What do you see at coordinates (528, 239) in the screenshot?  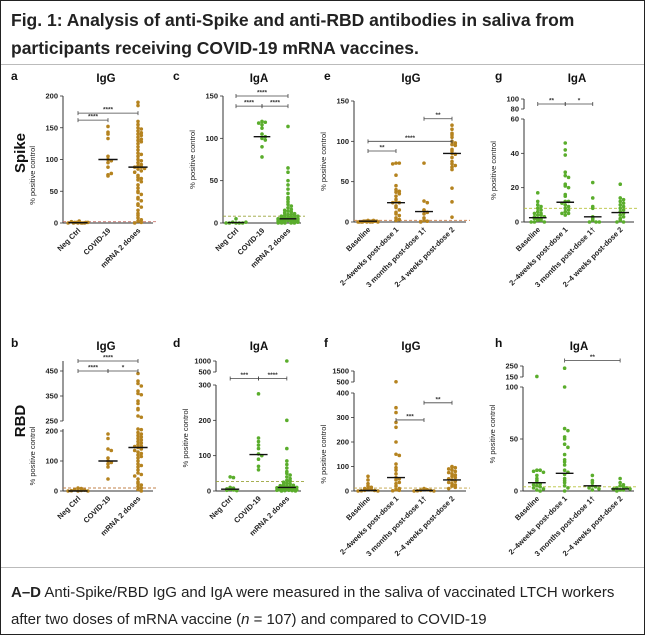 I see `x-tick-label: Baseline` at bounding box center [528, 239].